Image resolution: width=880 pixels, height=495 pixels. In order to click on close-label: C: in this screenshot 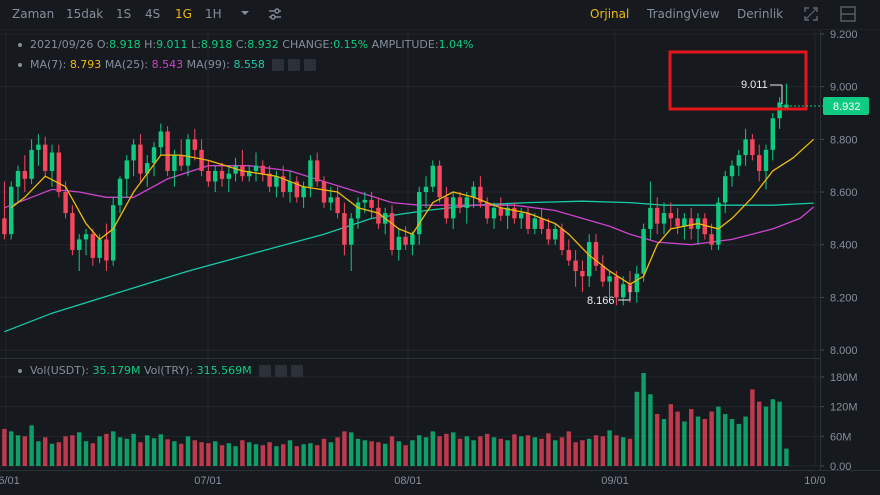, I will do `click(241, 44)`.